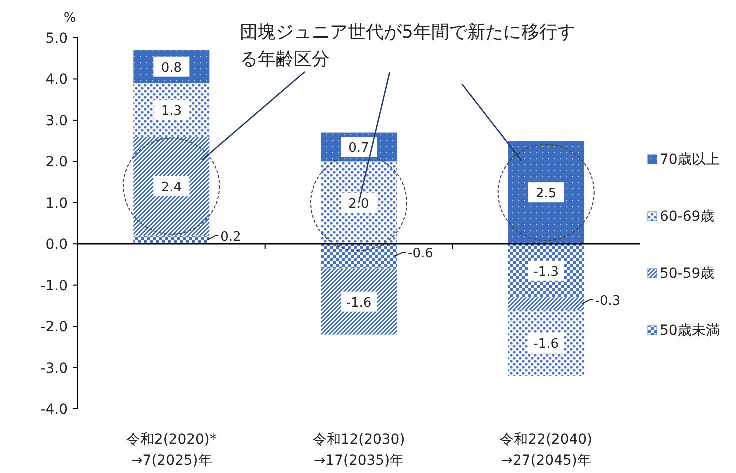 Image resolution: width=736 pixels, height=473 pixels. What do you see at coordinates (54, 368) in the screenshot?
I see `y-tick-label: -3.0` at bounding box center [54, 368].